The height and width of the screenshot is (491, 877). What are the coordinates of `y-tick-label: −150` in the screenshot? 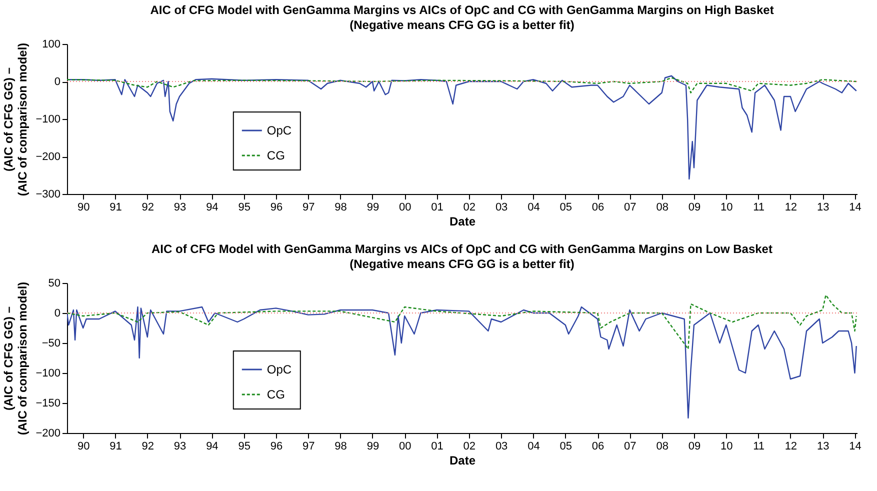 It's located at (48, 404).